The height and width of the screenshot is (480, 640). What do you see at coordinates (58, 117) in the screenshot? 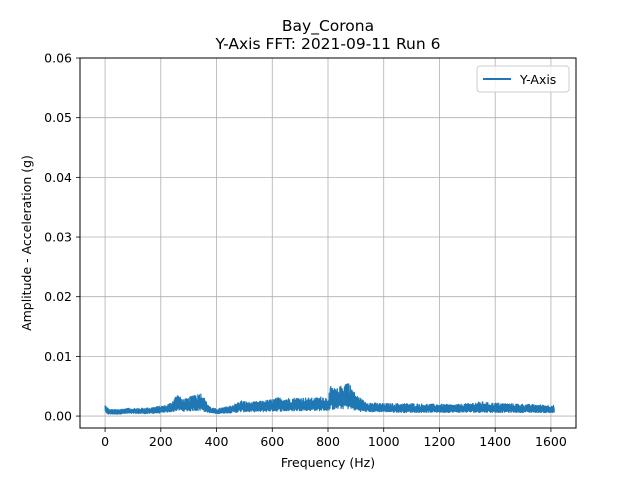
I see `y-tick-label: 0.05` at bounding box center [58, 117].